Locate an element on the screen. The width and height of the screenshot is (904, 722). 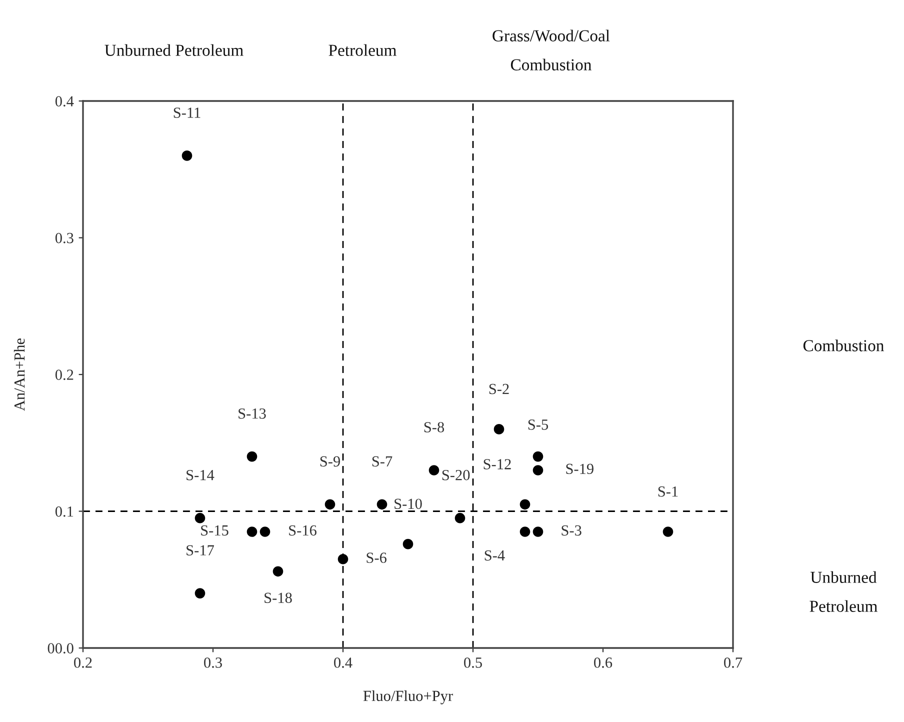
annotation: S-9 is located at coordinates (330, 461).